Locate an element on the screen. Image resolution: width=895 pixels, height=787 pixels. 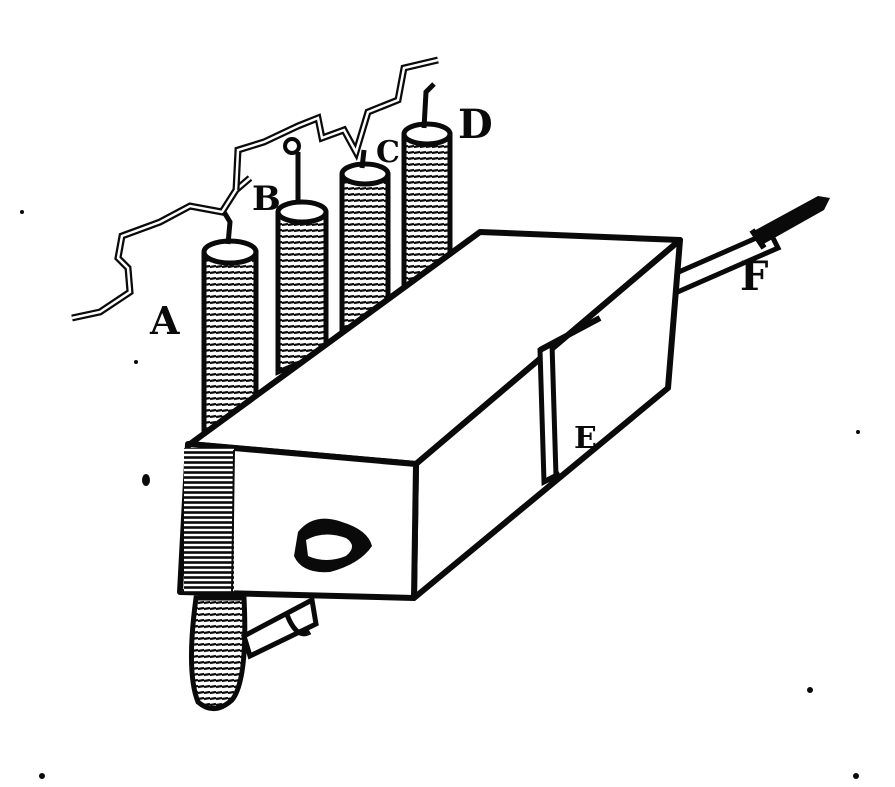
wire-top-inner is located at coordinates (336, 124).